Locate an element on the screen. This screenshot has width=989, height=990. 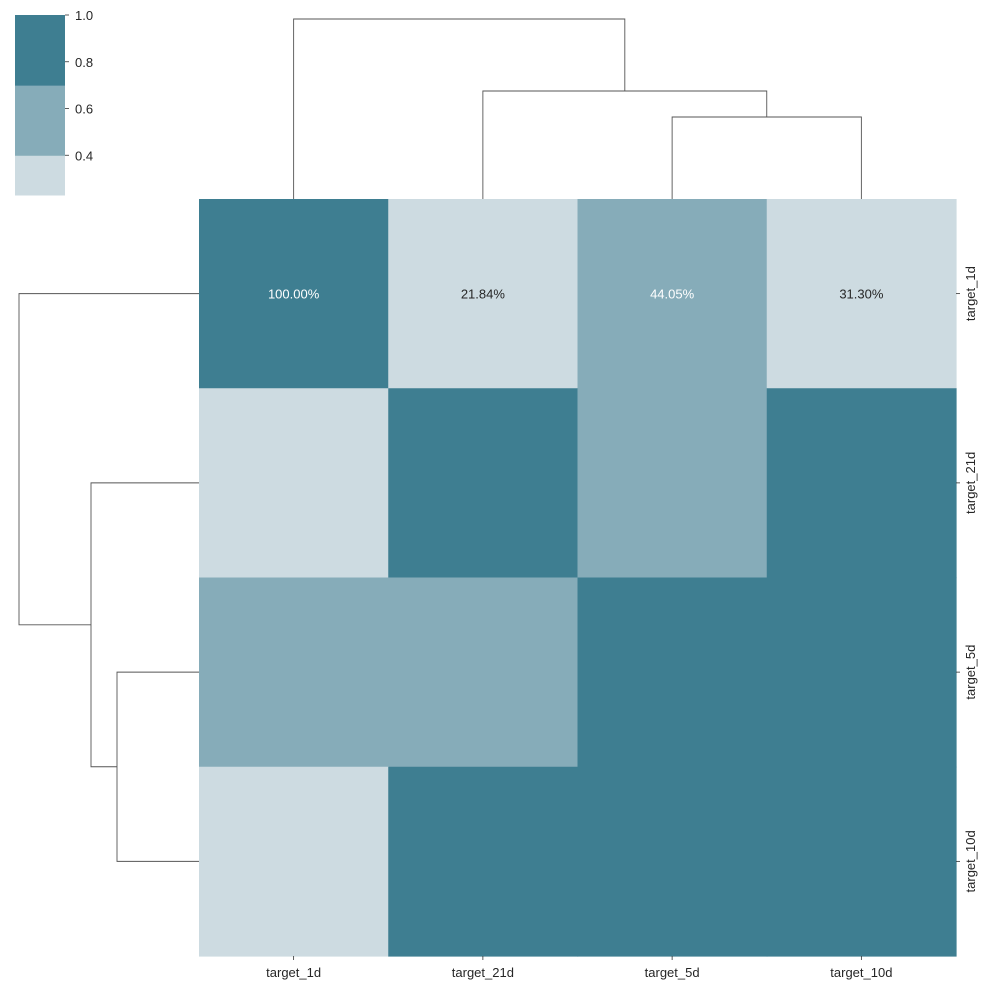
y-tick-labels: target_1d target_21d target_5d target_10d is located at coordinates (967, 579).